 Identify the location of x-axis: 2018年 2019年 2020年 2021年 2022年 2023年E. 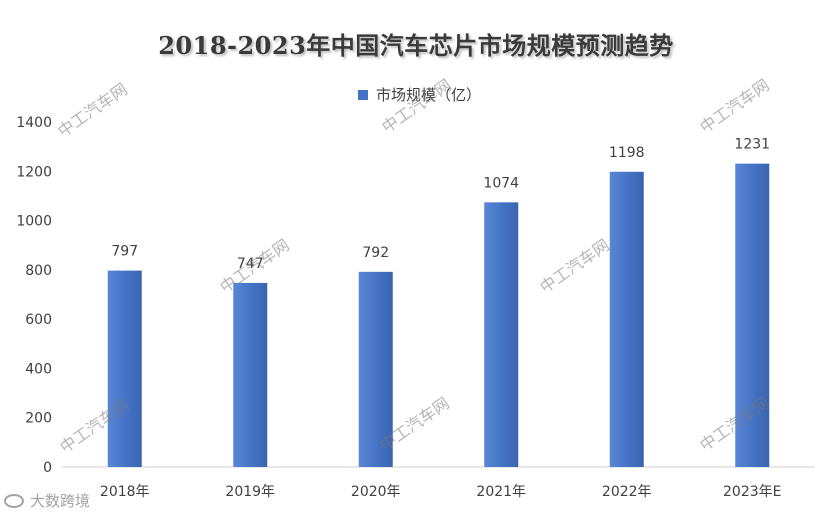
(441, 492).